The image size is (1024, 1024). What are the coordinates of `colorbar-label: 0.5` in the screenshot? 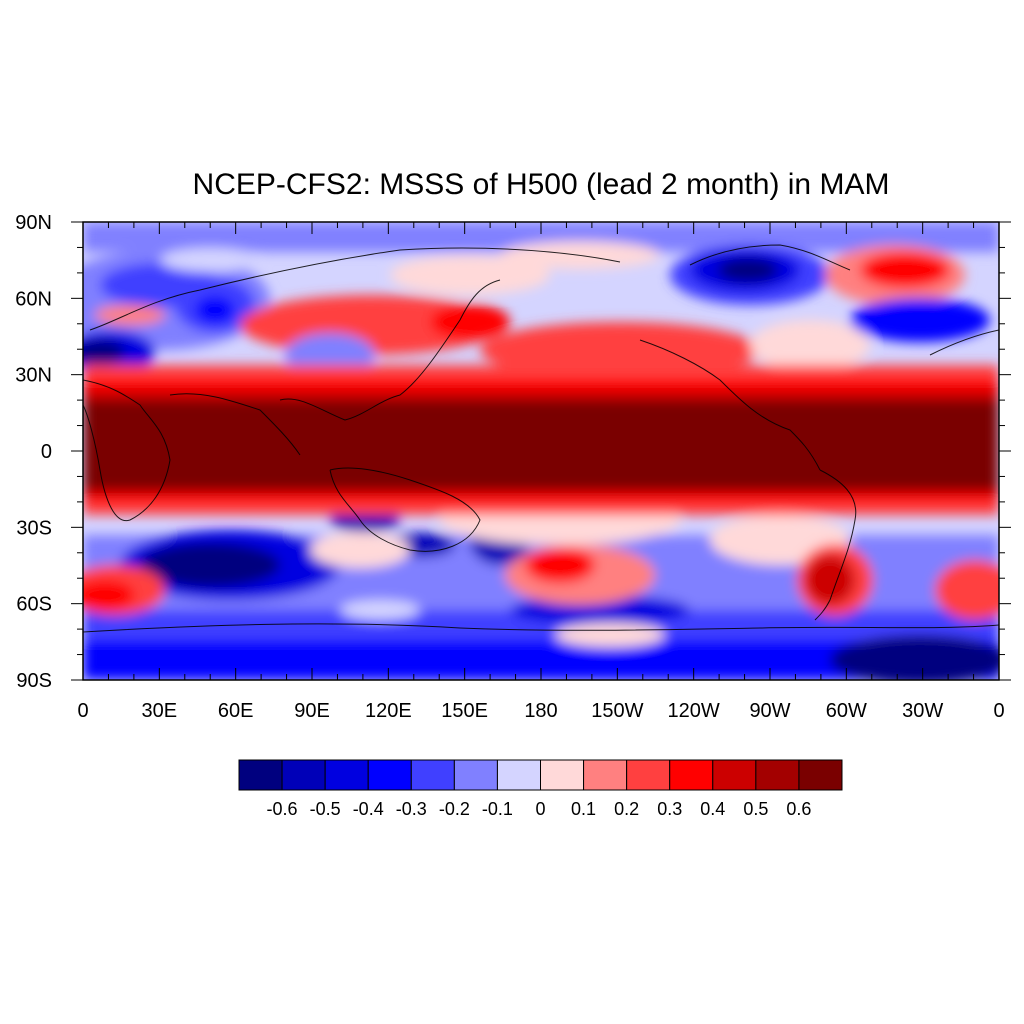 It's located at (755, 809).